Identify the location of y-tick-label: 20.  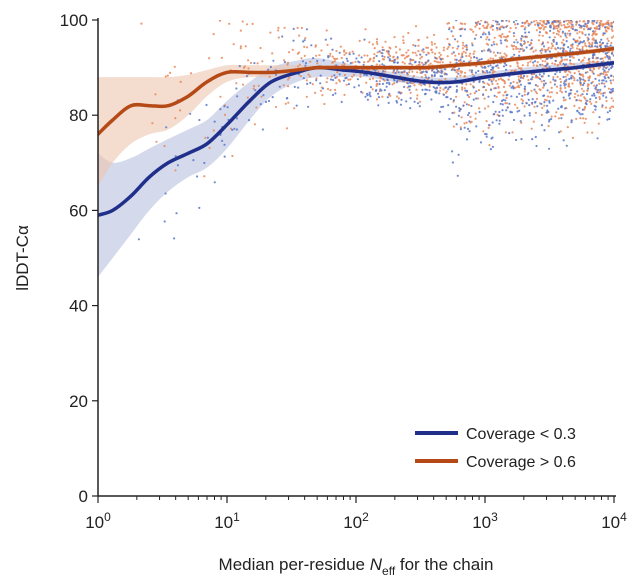
(78, 401).